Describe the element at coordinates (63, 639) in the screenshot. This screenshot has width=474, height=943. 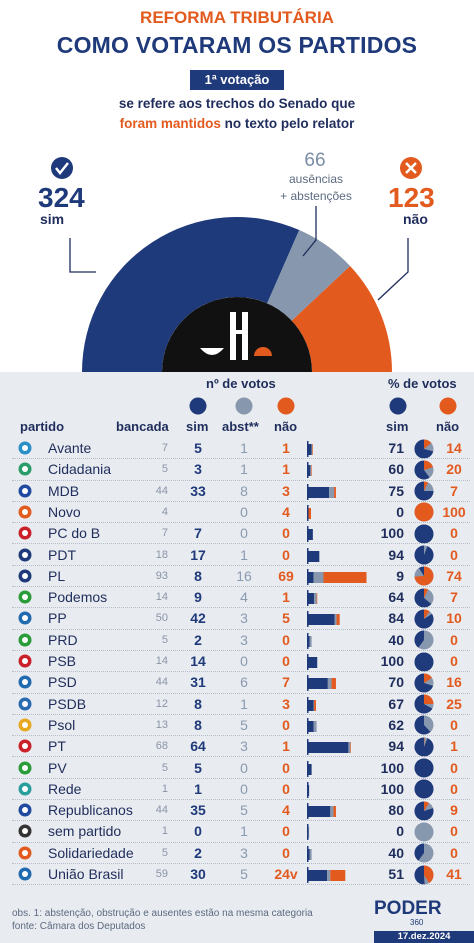
I see `party-name: PRD` at that location.